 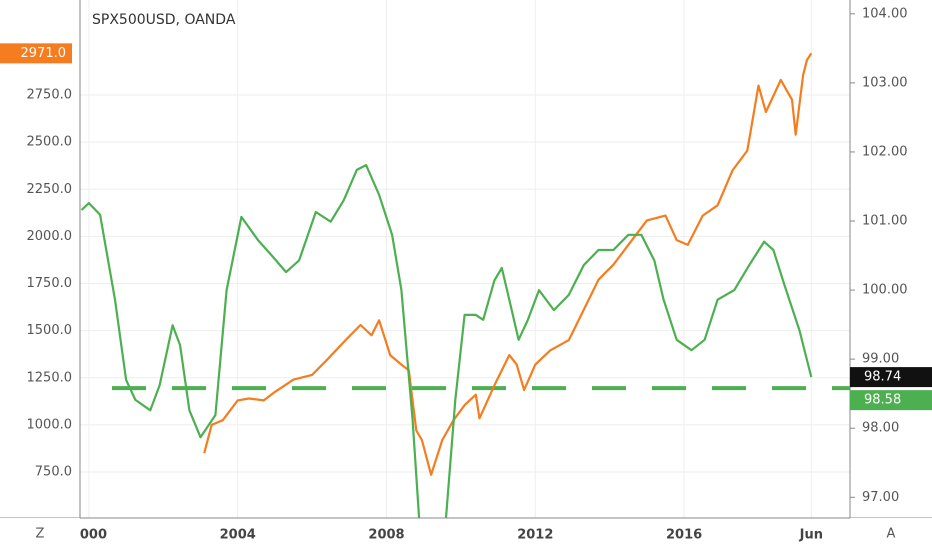 I want to click on y2-tick-label: 102.00, so click(x=885, y=151).